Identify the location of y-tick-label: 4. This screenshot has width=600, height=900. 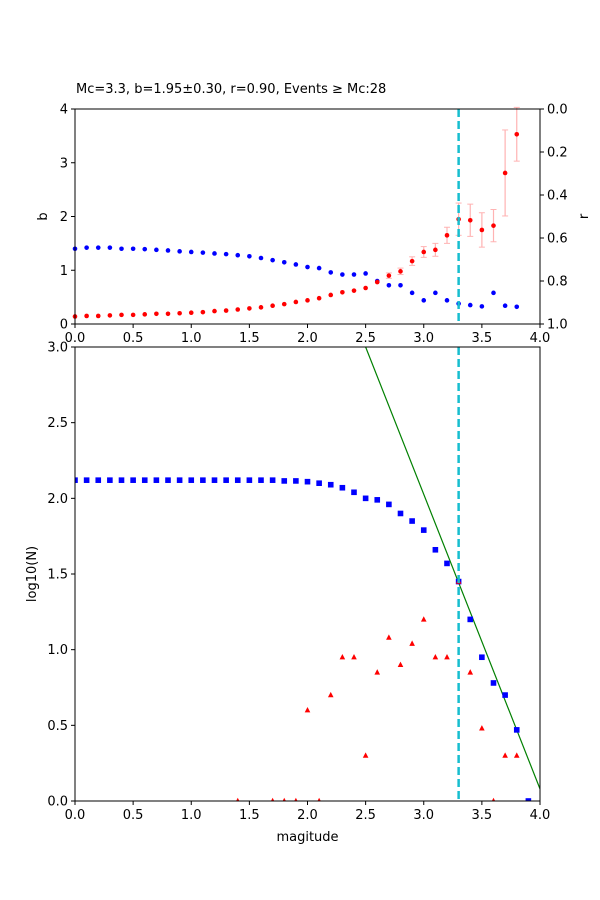
(64, 110).